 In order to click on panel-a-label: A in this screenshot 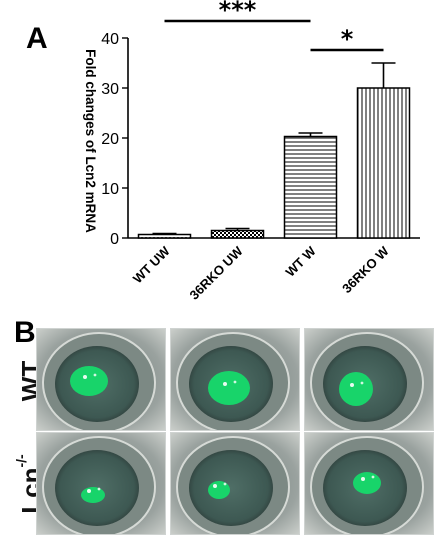, I will do `click(37, 38)`.